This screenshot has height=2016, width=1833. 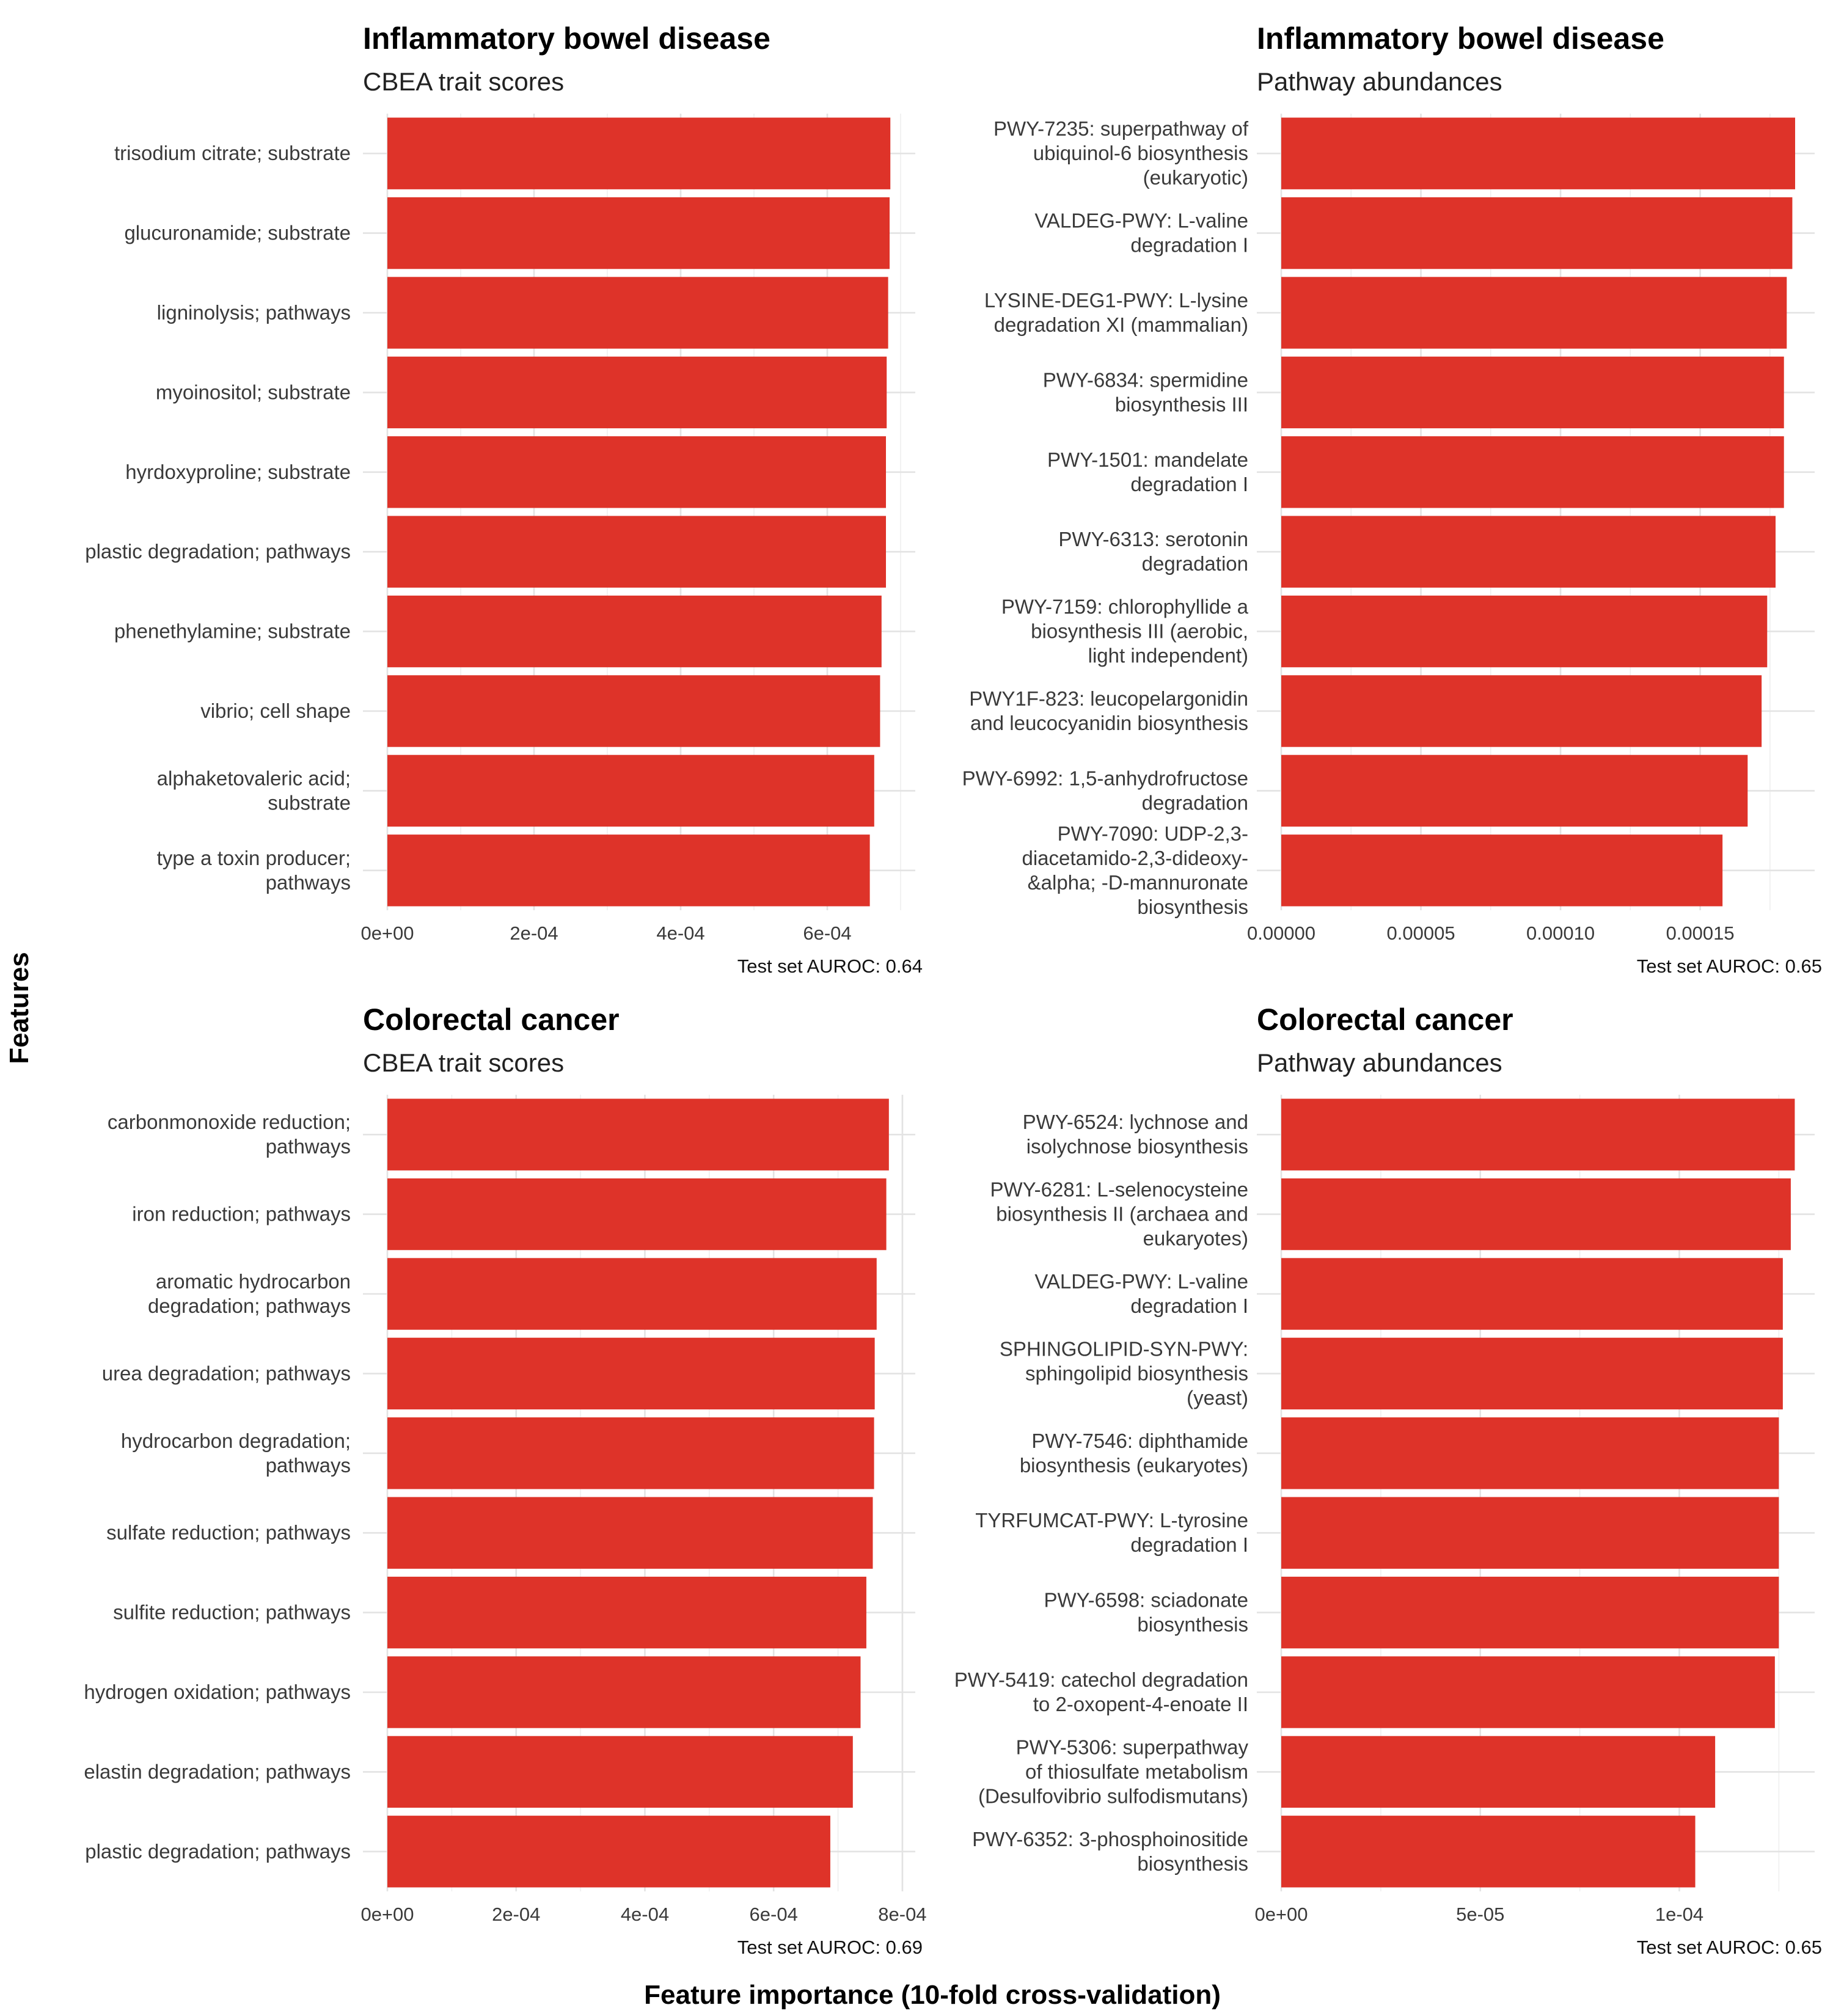 What do you see at coordinates (1110, 1851) in the screenshot?
I see `category-label: PWY-6352: 3-phosphoinositide biosynthesis` at bounding box center [1110, 1851].